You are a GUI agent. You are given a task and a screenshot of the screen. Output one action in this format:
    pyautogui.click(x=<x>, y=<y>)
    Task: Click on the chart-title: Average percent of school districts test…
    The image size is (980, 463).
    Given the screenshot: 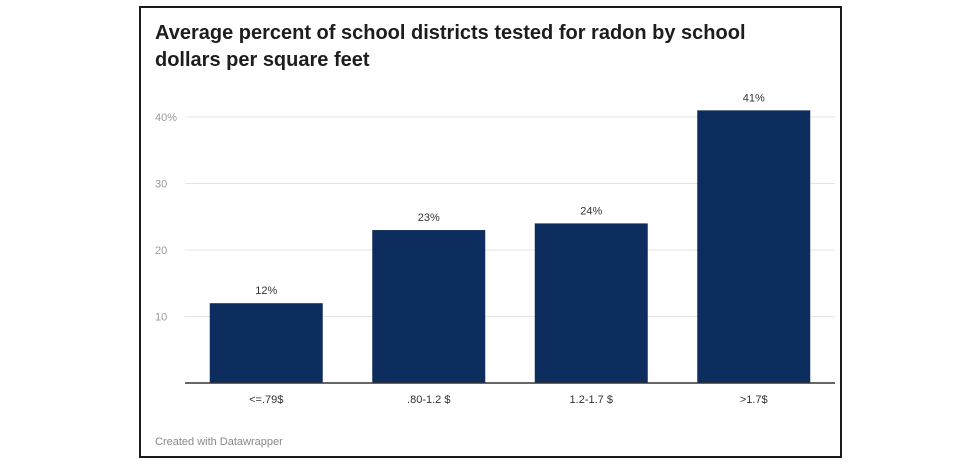 What is the action you would take?
    pyautogui.click(x=450, y=46)
    